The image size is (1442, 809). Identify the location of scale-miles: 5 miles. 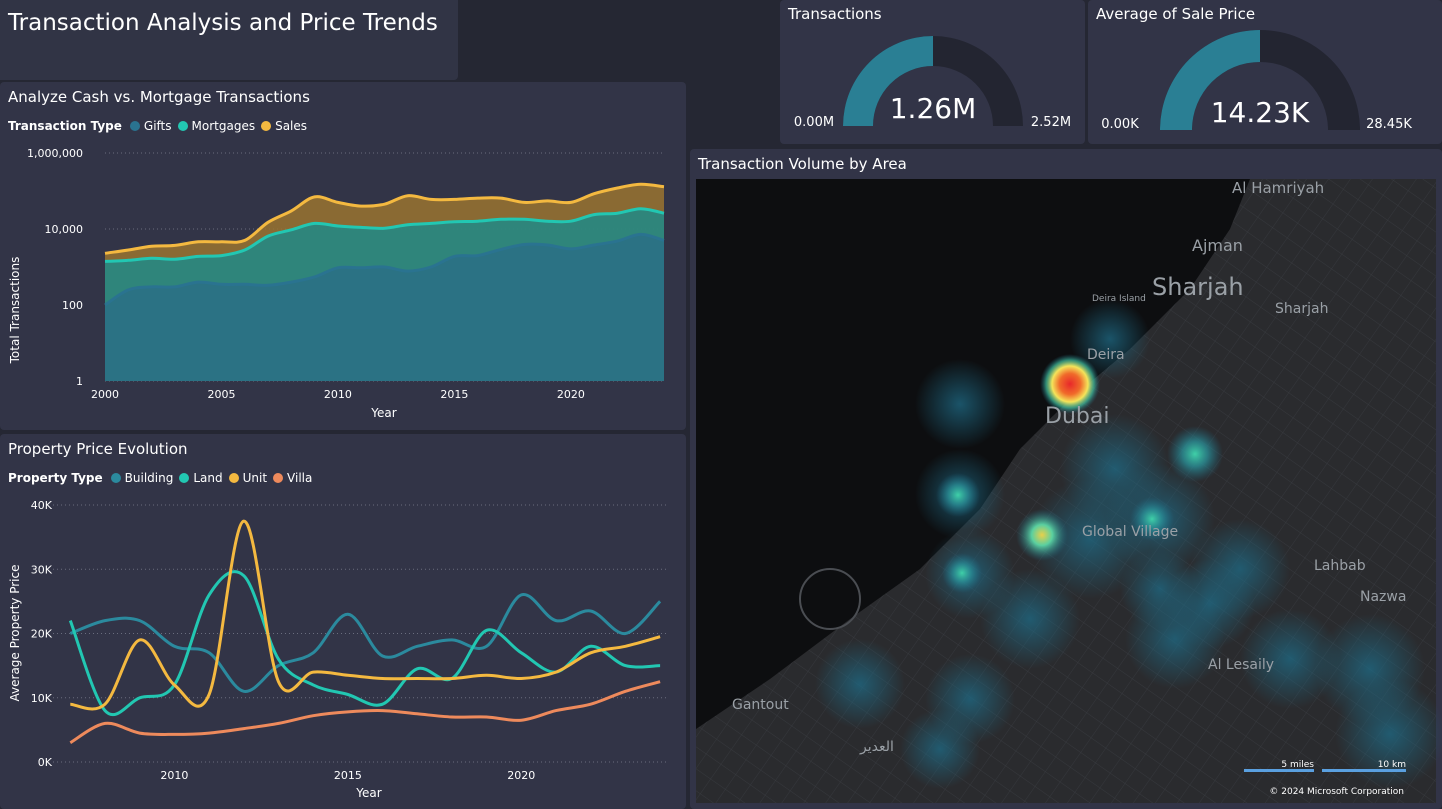
(1297, 765).